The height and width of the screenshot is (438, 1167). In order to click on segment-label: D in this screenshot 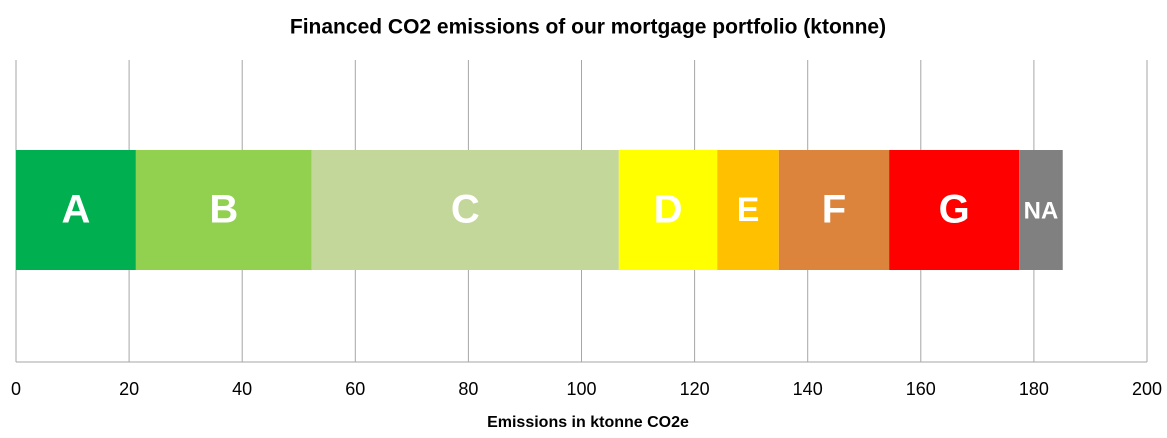, I will do `click(668, 210)`.